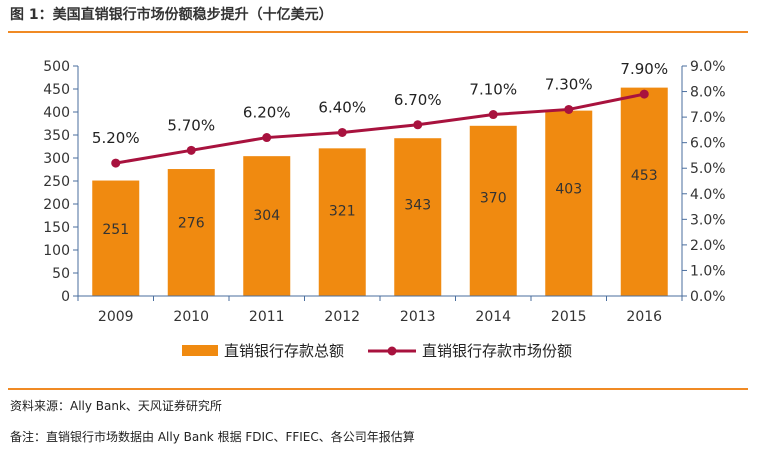  I want to click on share-value-label: 5.70%, so click(191, 125).